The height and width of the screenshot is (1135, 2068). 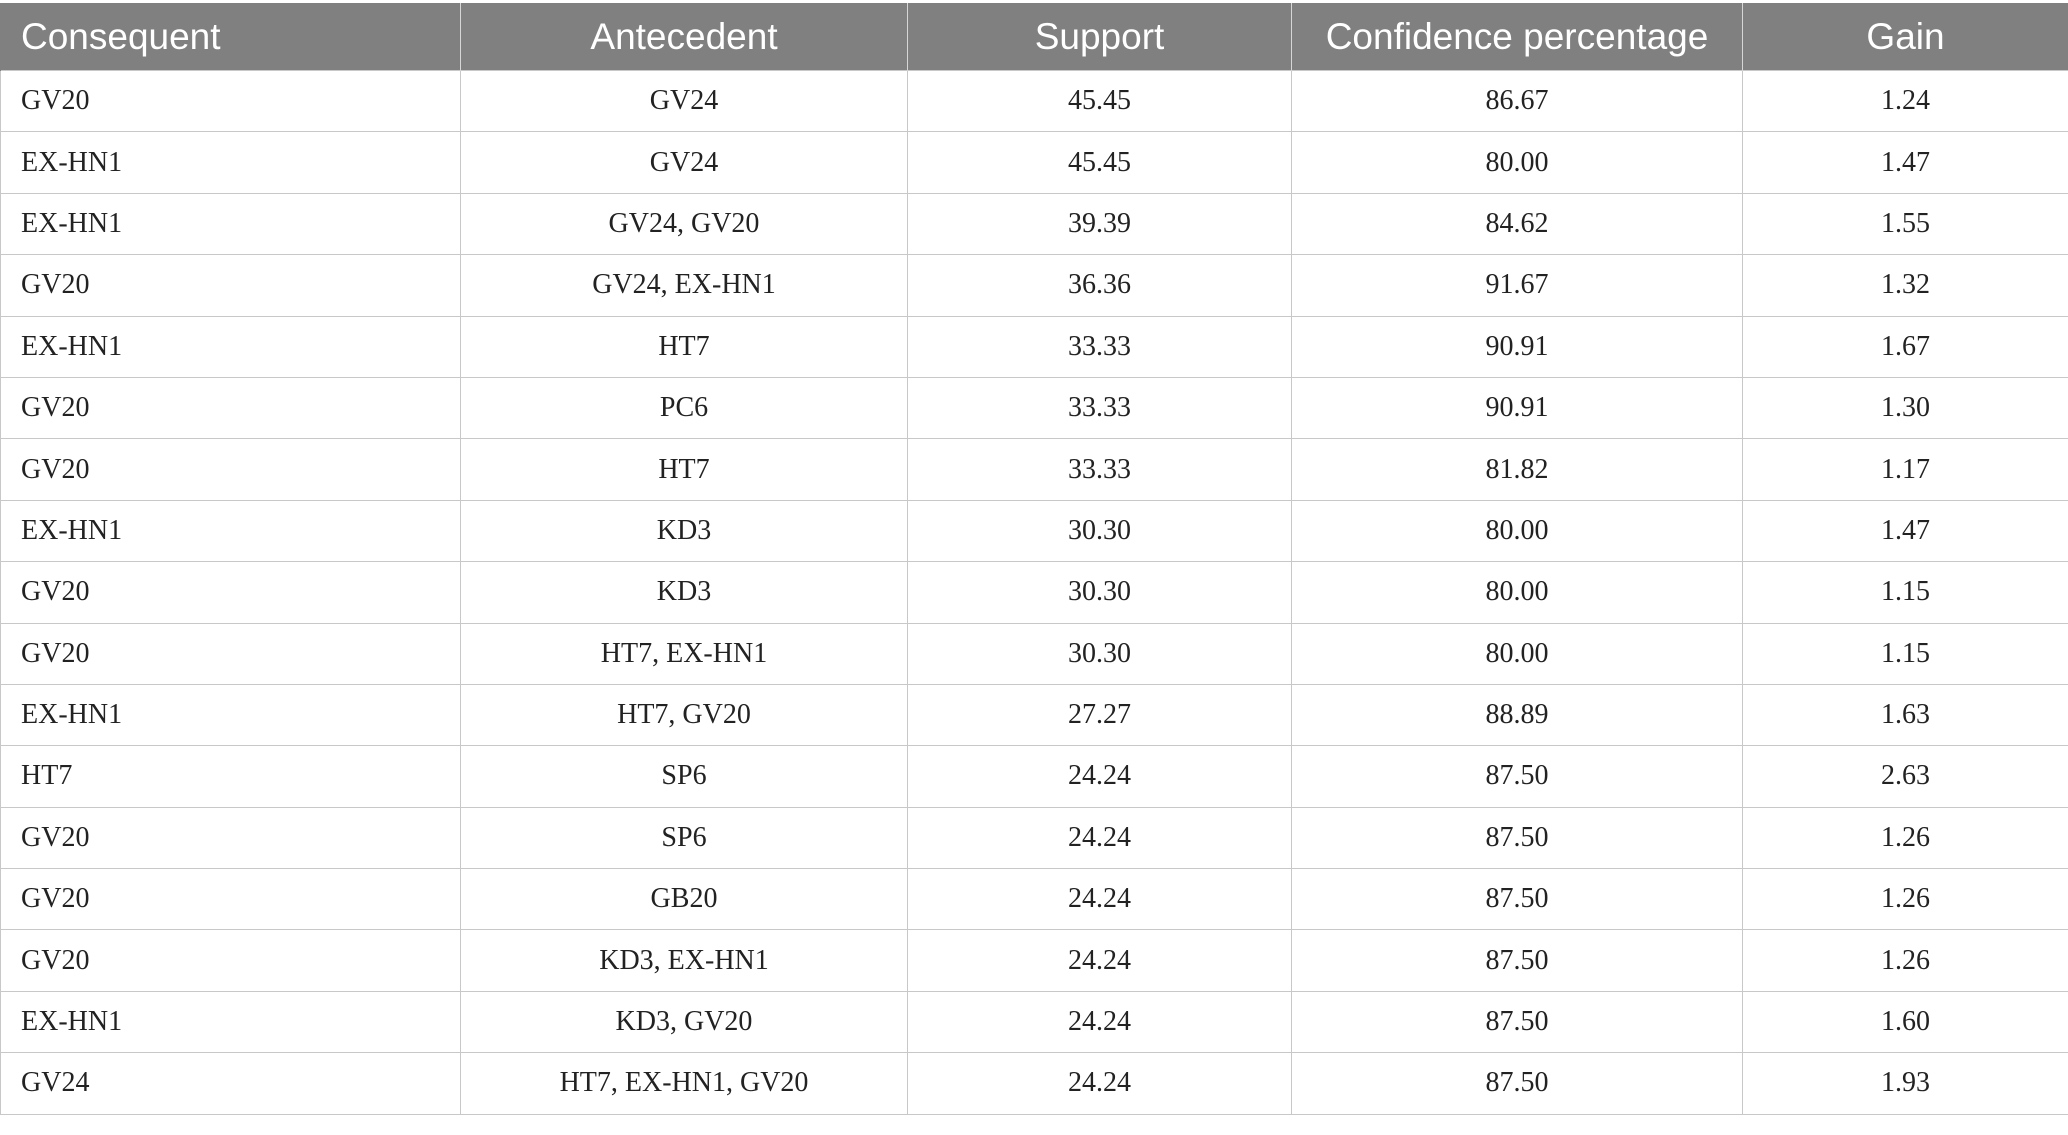 I want to click on table-row: GV20 GB20 24.24 87.50 1.26, so click(x=1034, y=899).